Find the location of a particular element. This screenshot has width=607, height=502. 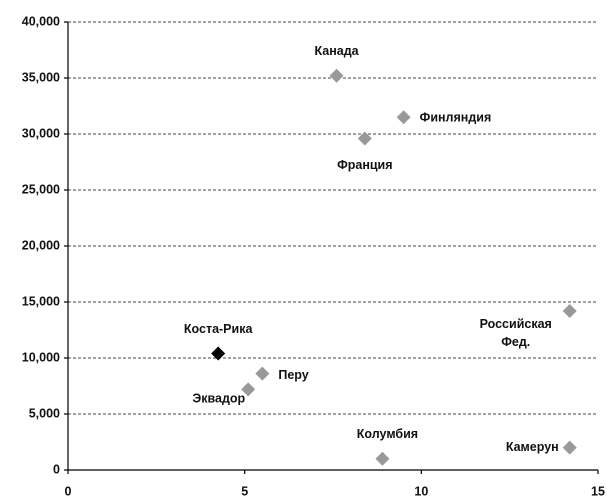

x-tick-label: 0 is located at coordinates (68, 491).